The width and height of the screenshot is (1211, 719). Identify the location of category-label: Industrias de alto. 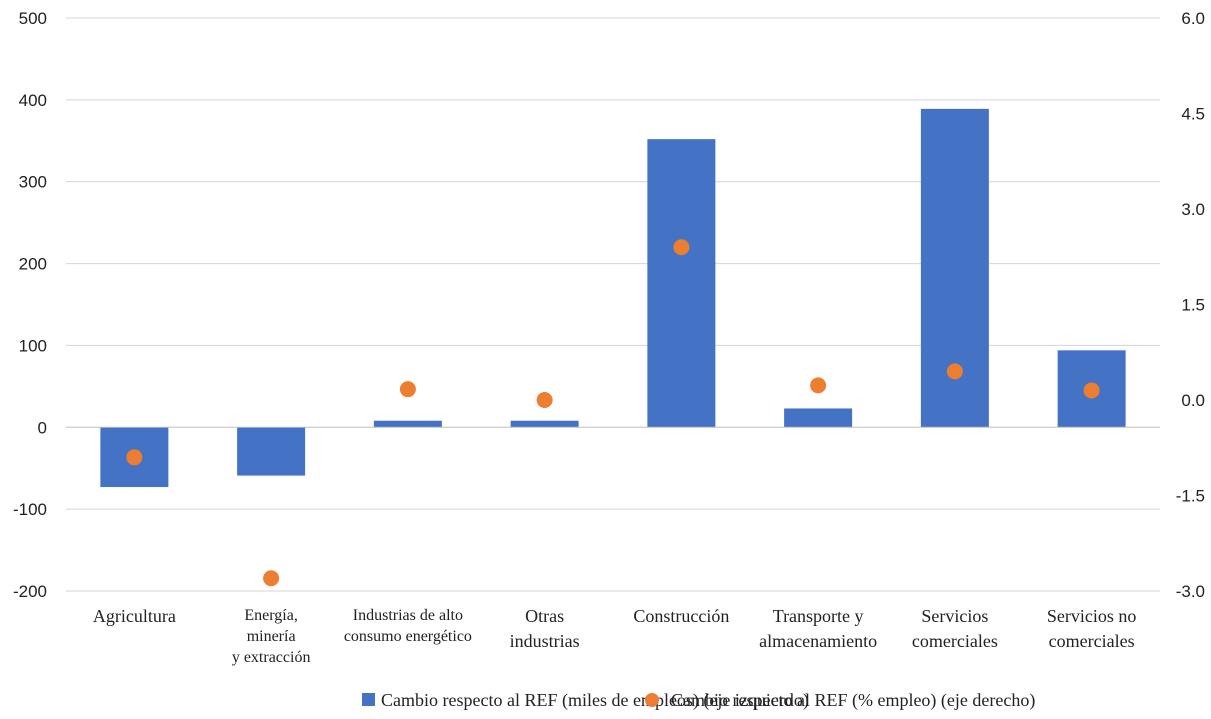
(408, 615).